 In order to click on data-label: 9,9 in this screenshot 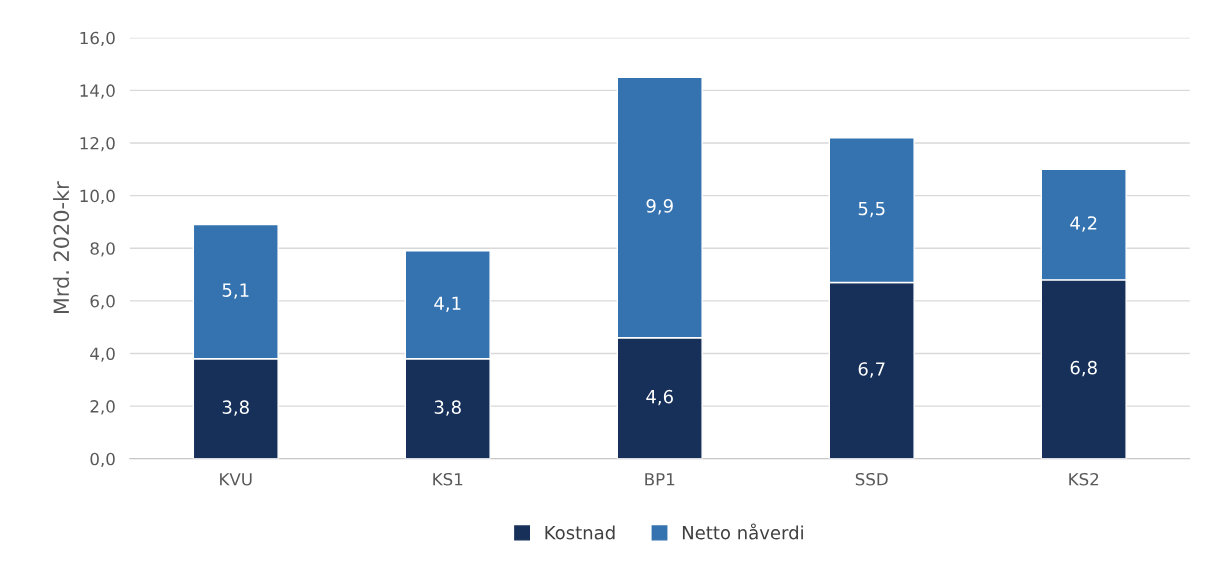, I will do `click(659, 207)`.